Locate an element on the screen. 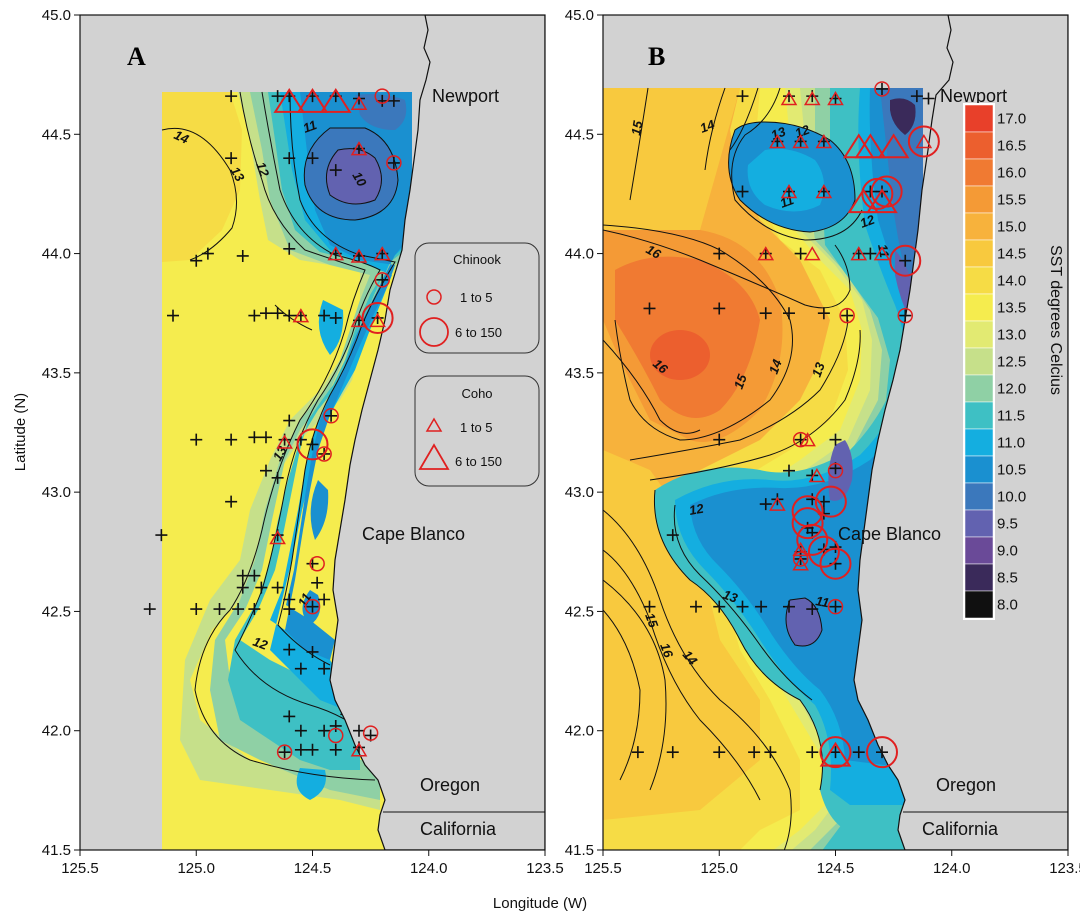 The image size is (1080, 920). place-newport-a: Newport is located at coordinates (465, 96).